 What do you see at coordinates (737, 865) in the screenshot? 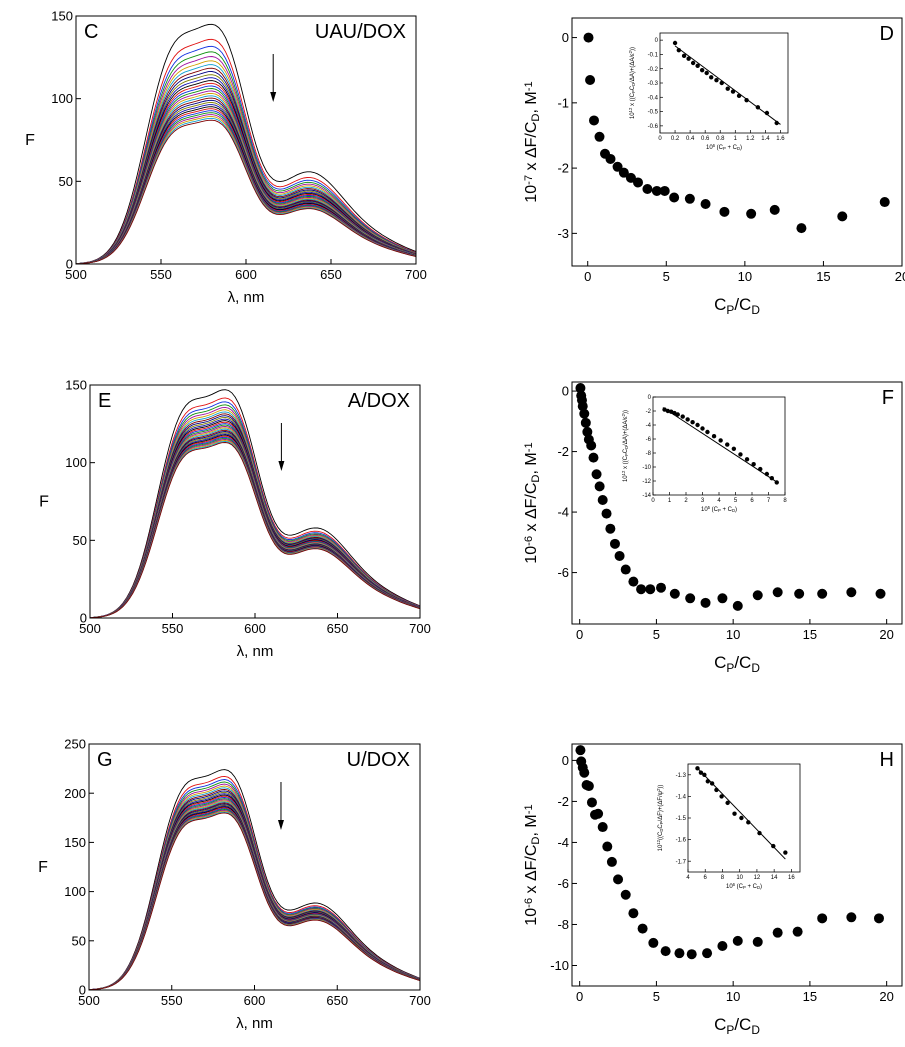
I see `plot-frame` at bounding box center [737, 865].